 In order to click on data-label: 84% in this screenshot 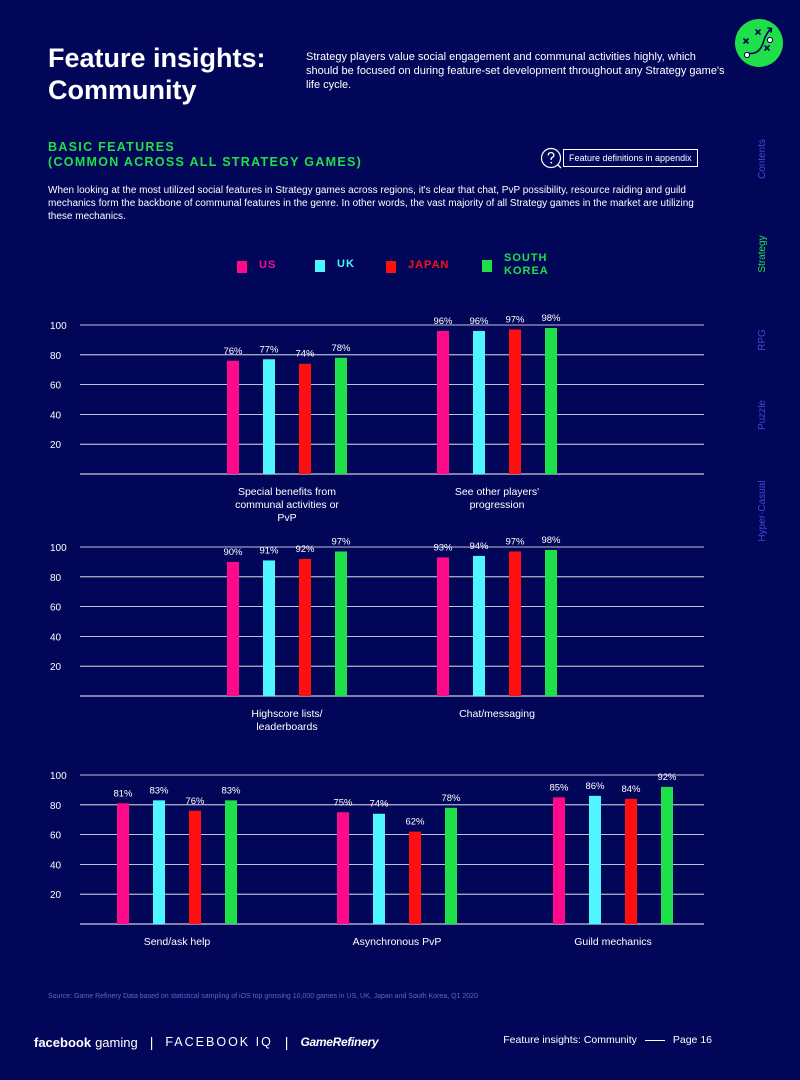, I will do `click(631, 789)`.